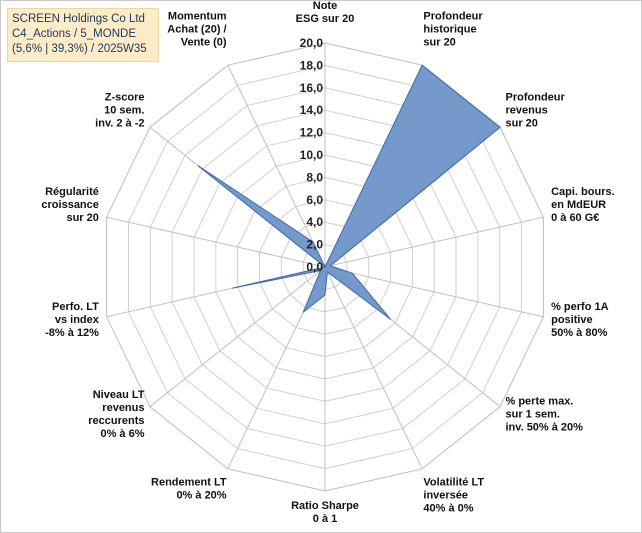 This screenshot has width=642, height=533. Describe the element at coordinates (78, 19) in the screenshot. I see `title-line-company: SCREEN Holdings Co Ltd` at that location.